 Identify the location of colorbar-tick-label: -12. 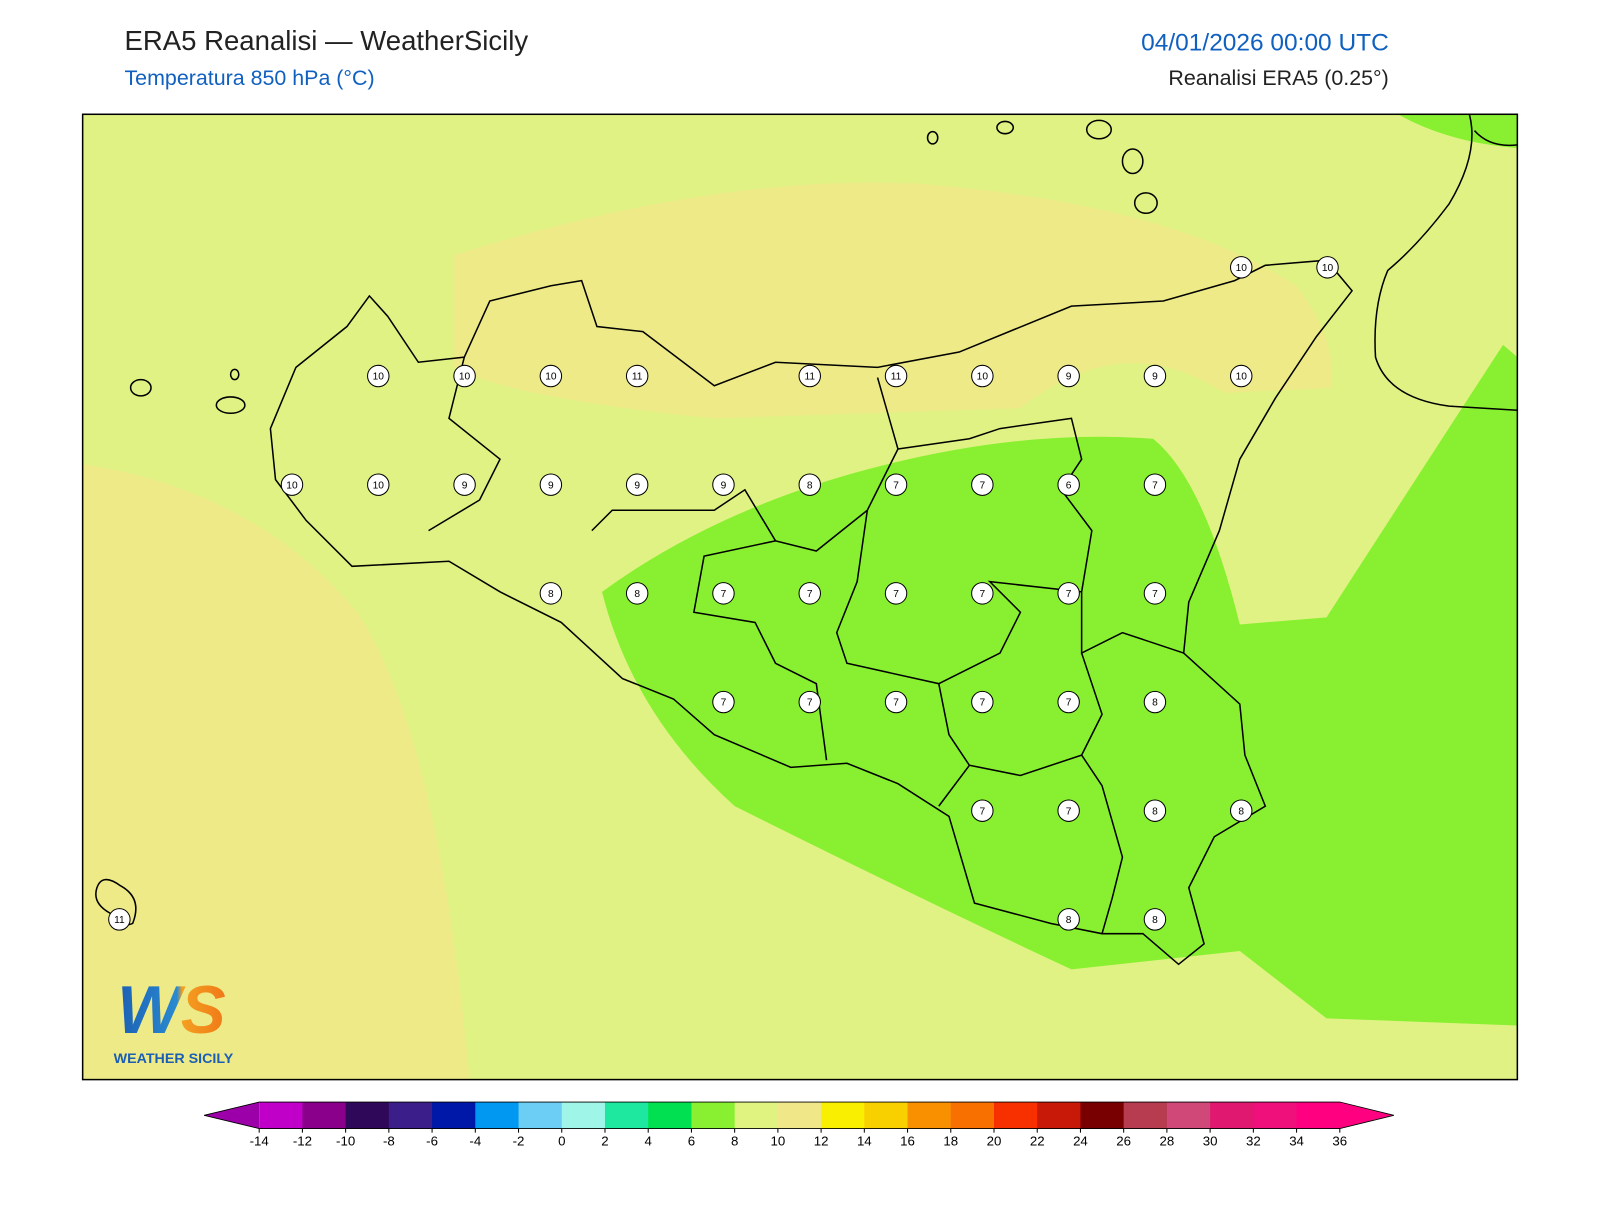
(302, 1140).